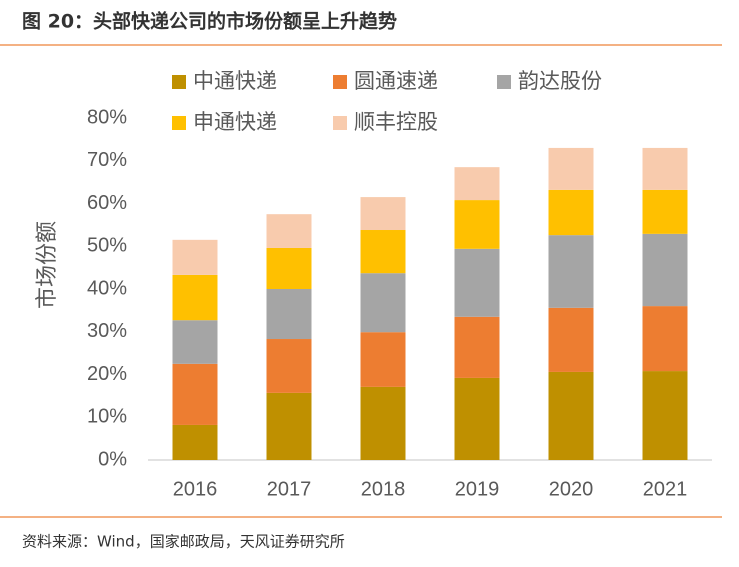  What do you see at coordinates (112, 459) in the screenshot?
I see `y-tick-label: 0%` at bounding box center [112, 459].